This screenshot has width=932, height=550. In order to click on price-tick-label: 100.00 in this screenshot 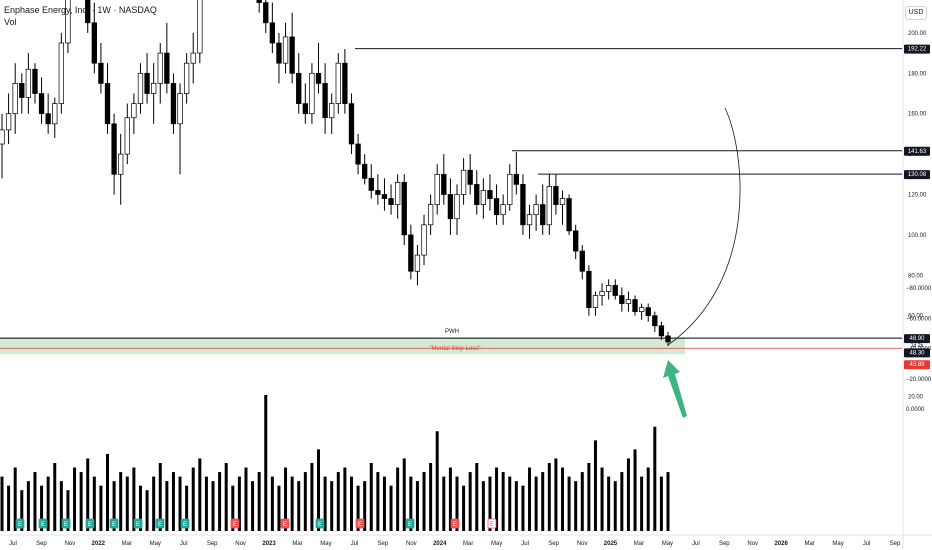, I will do `click(917, 236)`.